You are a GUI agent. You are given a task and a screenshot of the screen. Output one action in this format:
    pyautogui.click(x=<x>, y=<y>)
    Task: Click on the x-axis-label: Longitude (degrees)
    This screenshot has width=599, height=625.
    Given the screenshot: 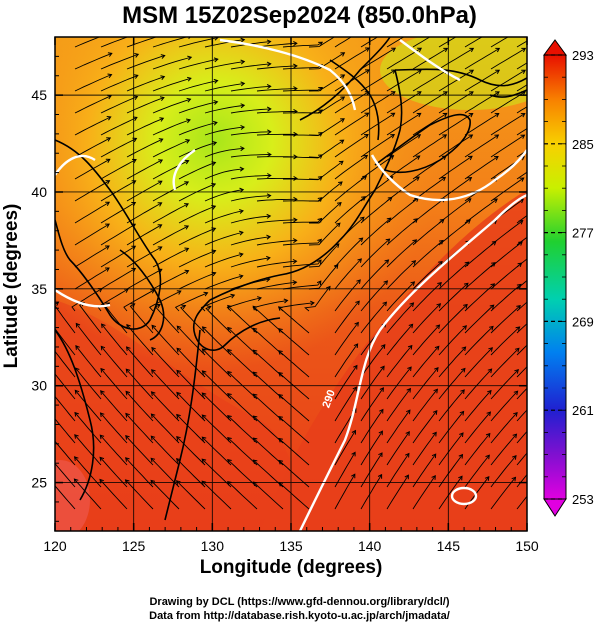 What is the action you would take?
    pyautogui.click(x=291, y=567)
    